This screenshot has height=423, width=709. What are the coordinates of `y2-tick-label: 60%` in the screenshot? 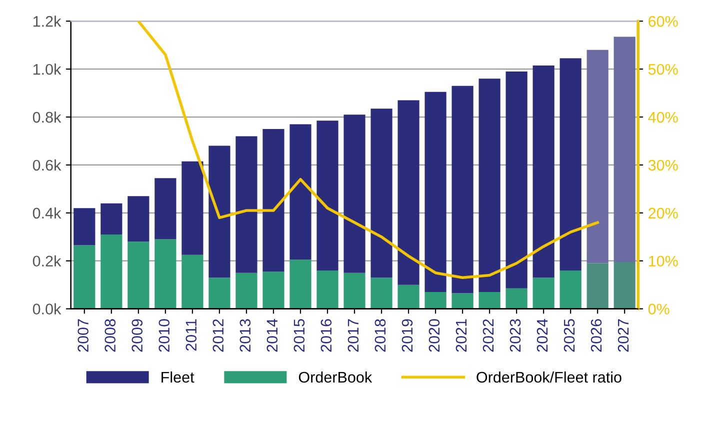 It's located at (663, 21).